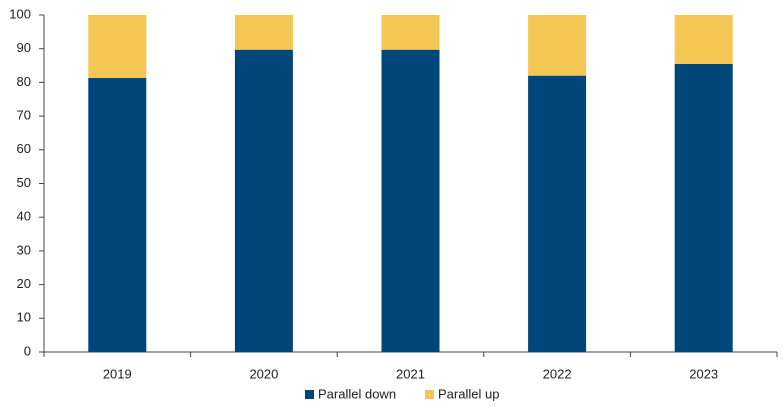 The image size is (783, 408). What do you see at coordinates (24, 148) in the screenshot?
I see `y-tick-label: 60` at bounding box center [24, 148].